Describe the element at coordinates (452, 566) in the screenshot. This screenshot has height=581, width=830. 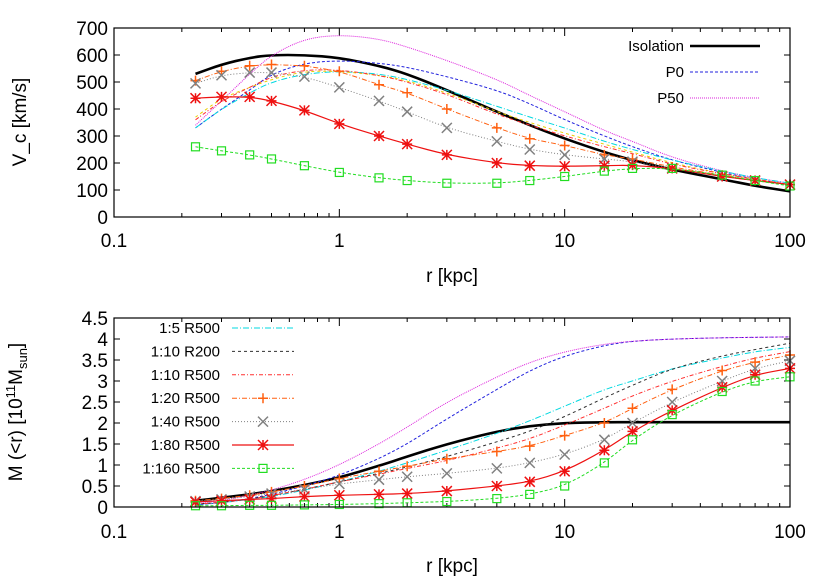
I see `bottom-xlabel: r [kpc]` at that location.